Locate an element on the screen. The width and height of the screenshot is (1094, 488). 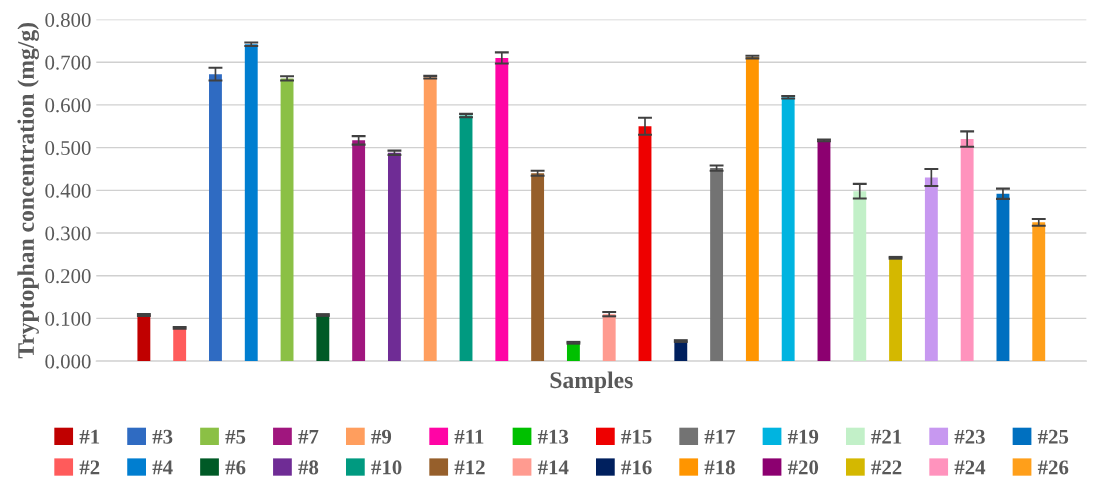
y-axis-title: Tryptophan concentration (mg/g) is located at coordinates (28, 191).